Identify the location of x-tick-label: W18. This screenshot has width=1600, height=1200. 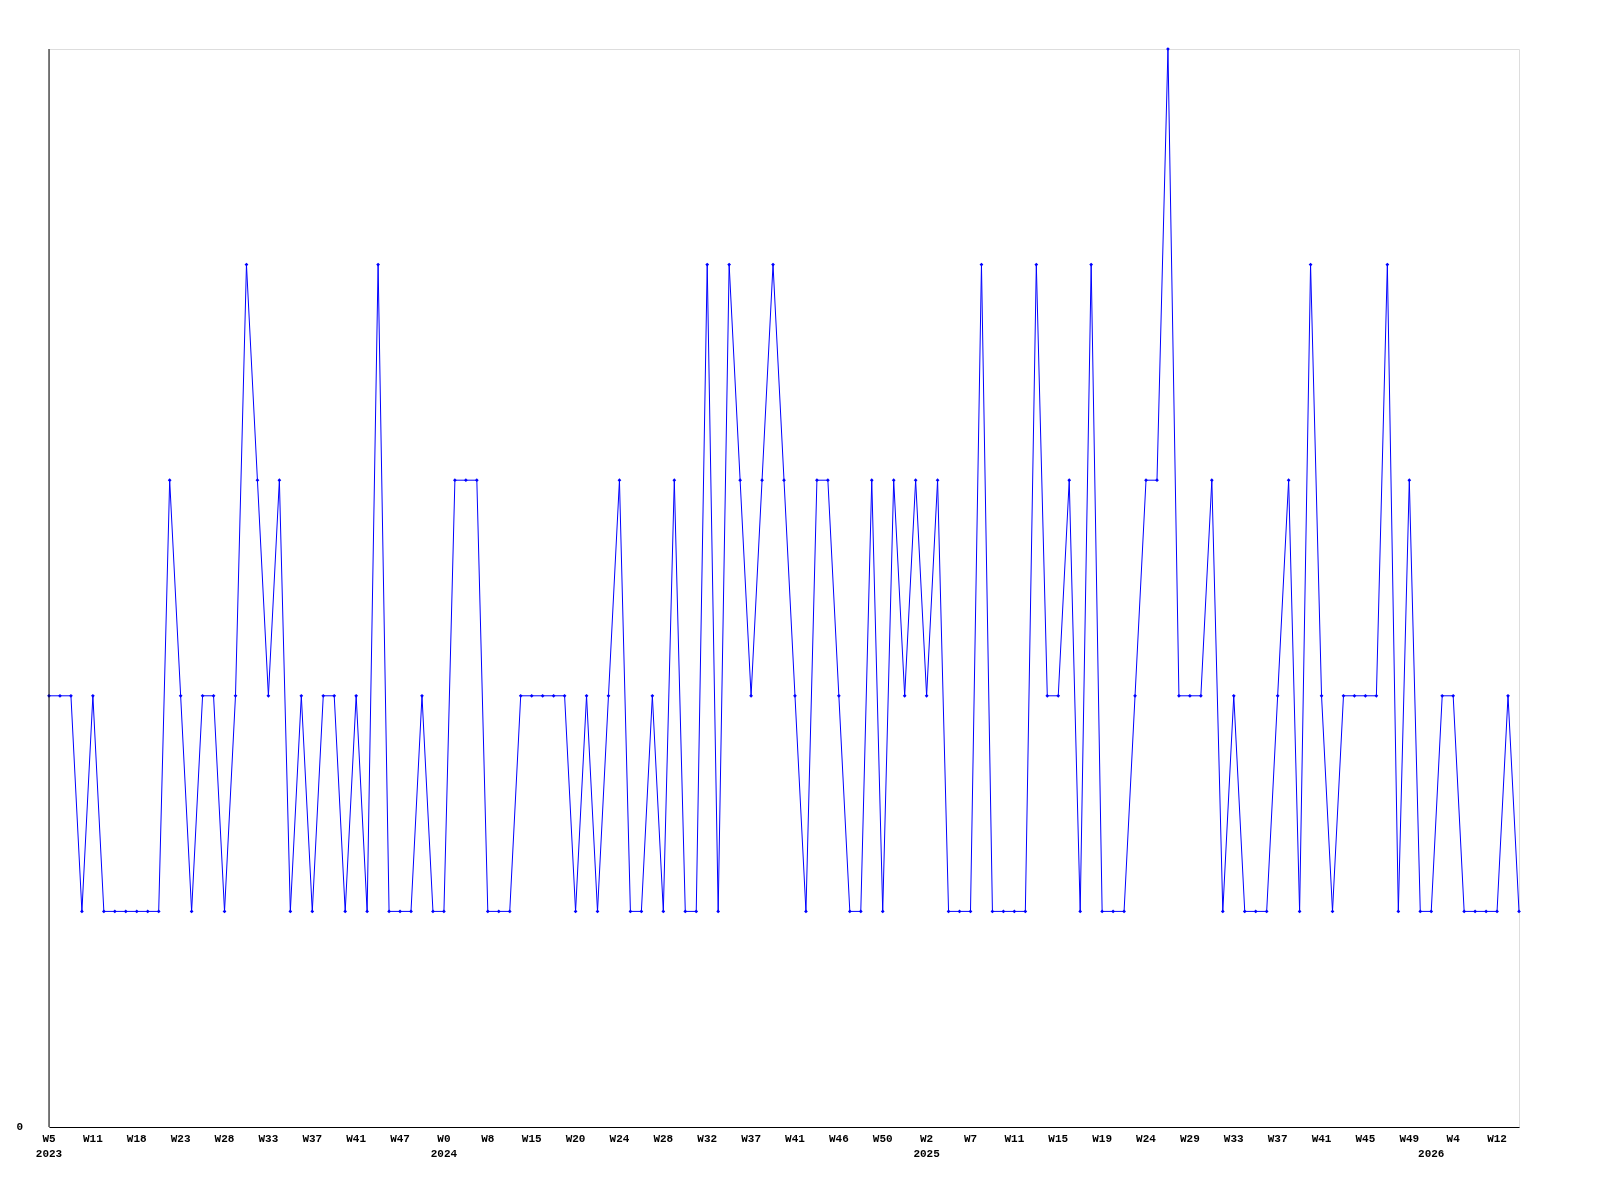
(137, 1139).